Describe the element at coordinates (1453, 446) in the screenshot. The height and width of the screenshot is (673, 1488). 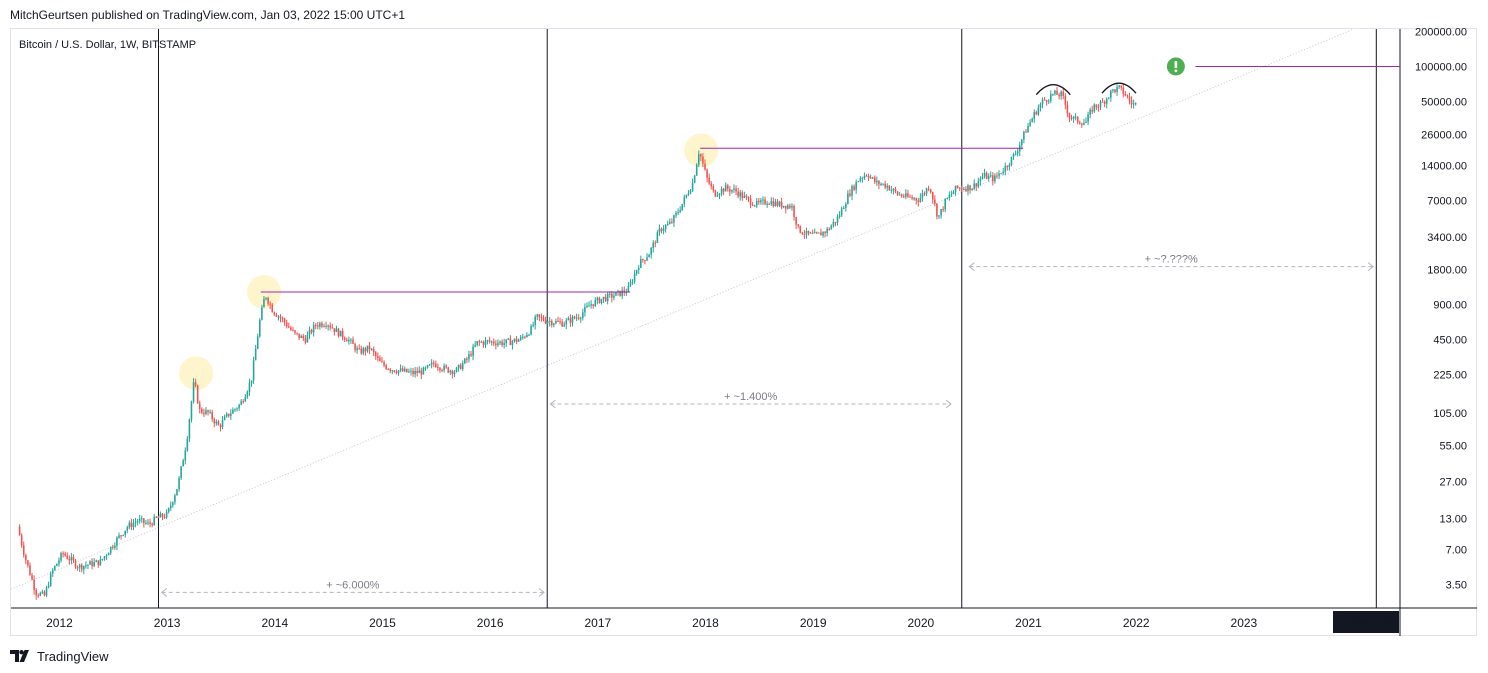
I see `price-tick-label: 55.00` at that location.